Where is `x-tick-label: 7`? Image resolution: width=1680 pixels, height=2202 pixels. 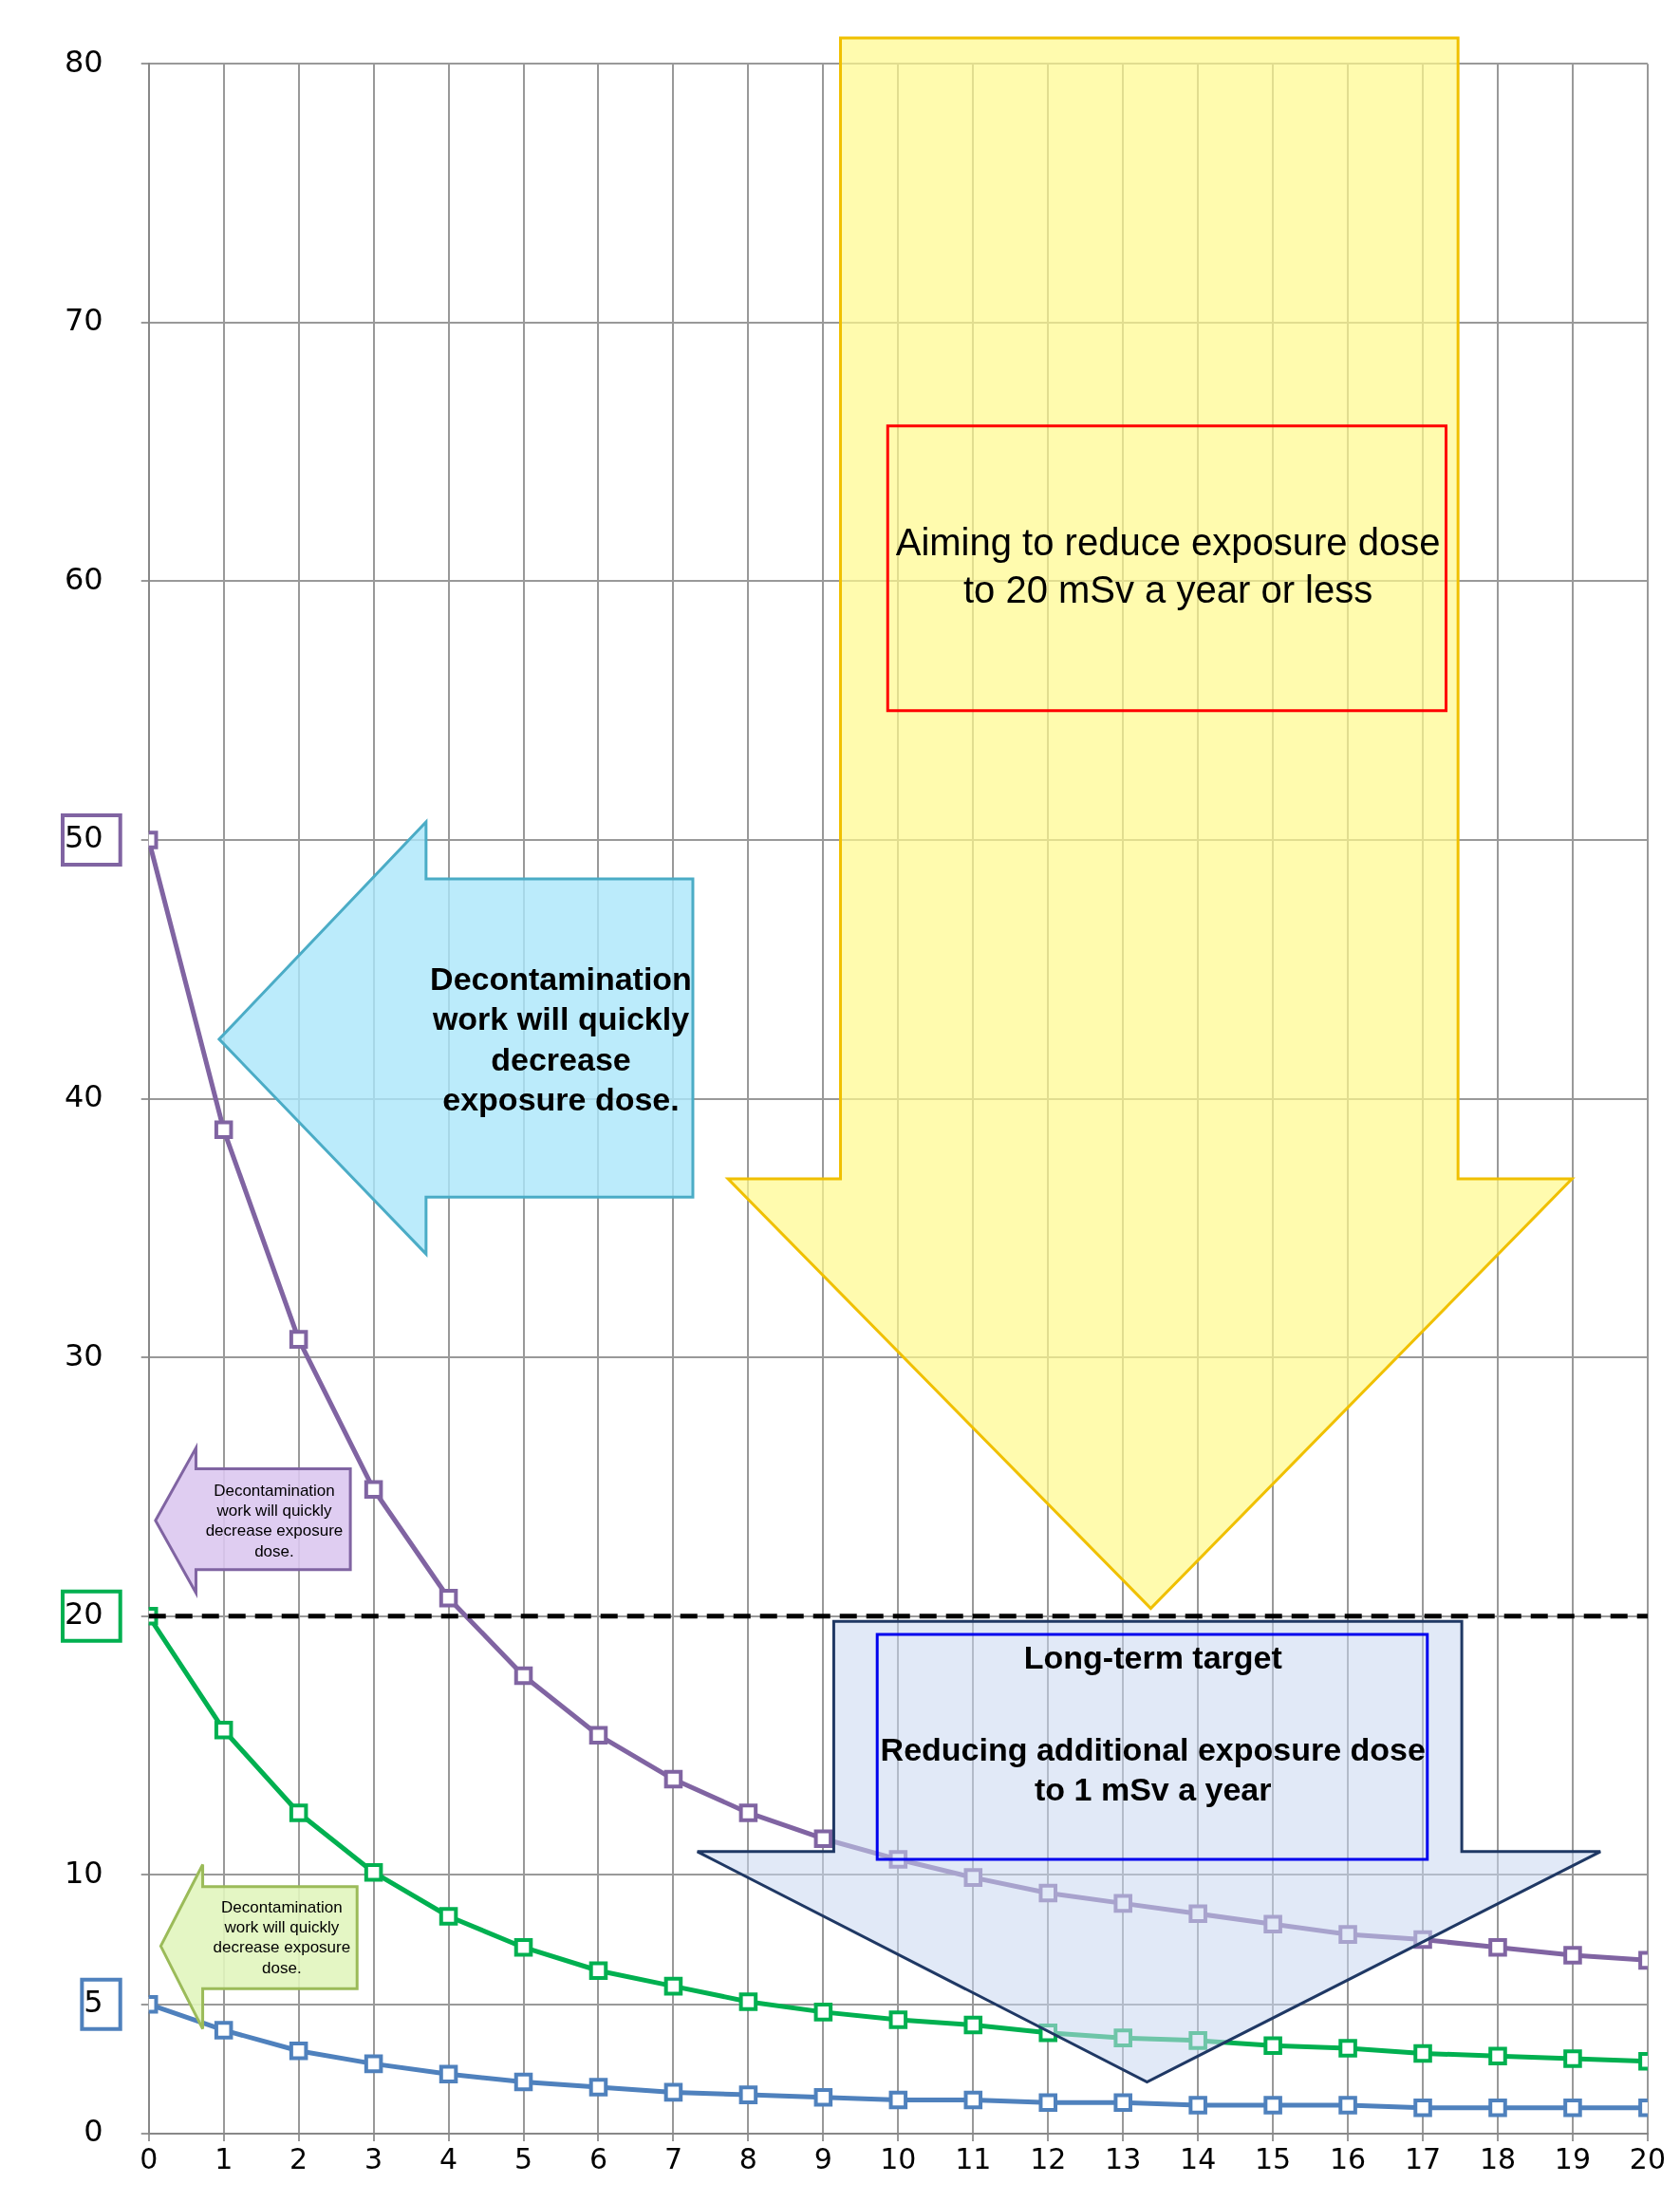 x-tick-label: 7 is located at coordinates (673, 2158).